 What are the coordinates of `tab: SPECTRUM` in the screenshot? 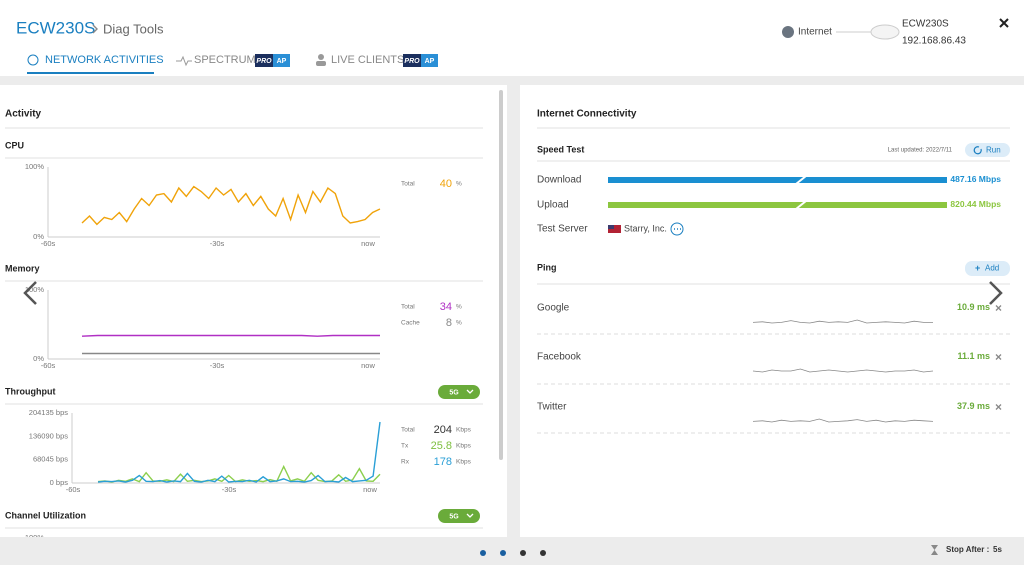 It's located at (225, 60).